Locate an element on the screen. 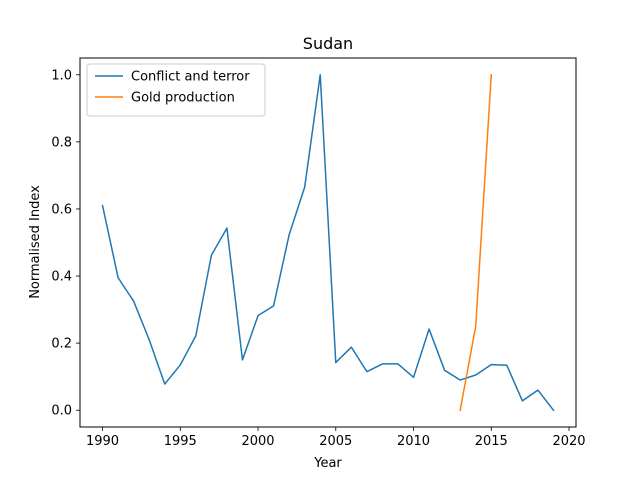  x-axis: 1990 1995 2000 2005 2010 2015 2020 is located at coordinates (336, 438).